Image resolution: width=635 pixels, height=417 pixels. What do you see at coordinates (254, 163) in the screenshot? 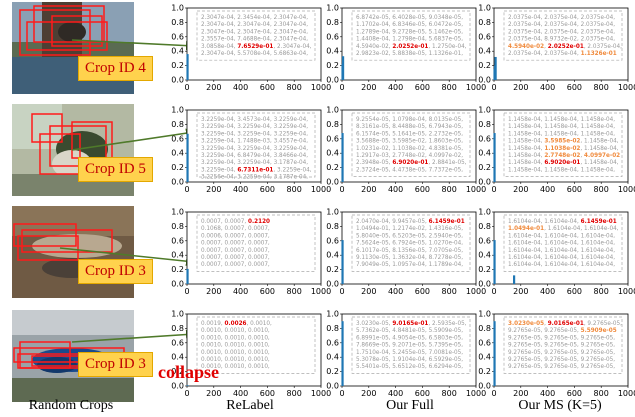
I see `matrix-line: 3.2259e-04, 3.2259e-04, 3.1787e-04,` at bounding box center [254, 163].